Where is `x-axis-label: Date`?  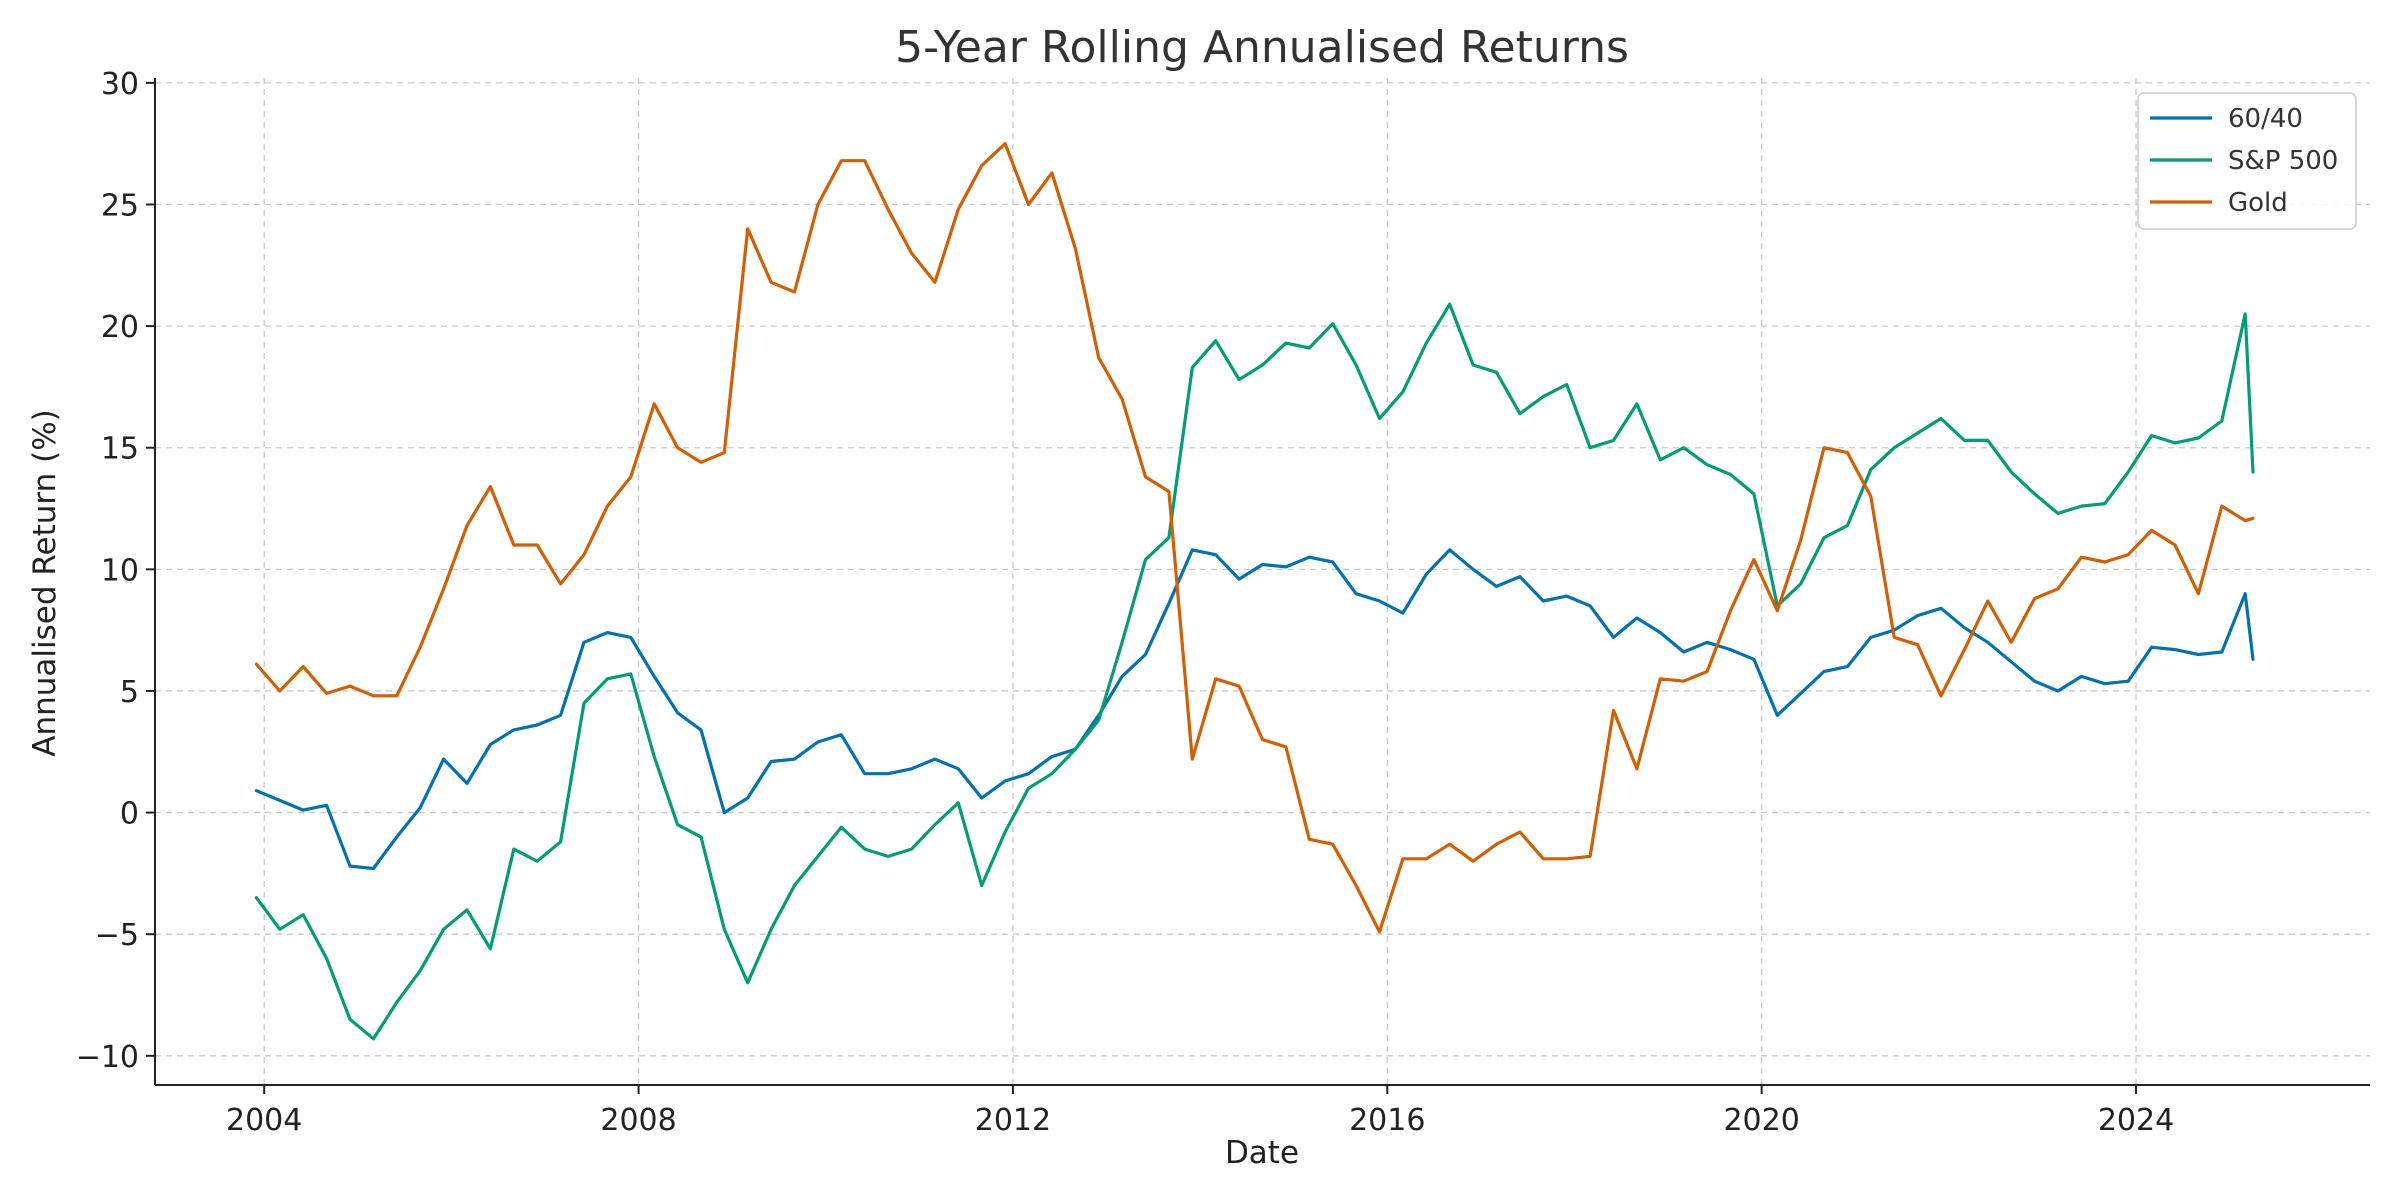 x-axis-label: Date is located at coordinates (1262, 1153).